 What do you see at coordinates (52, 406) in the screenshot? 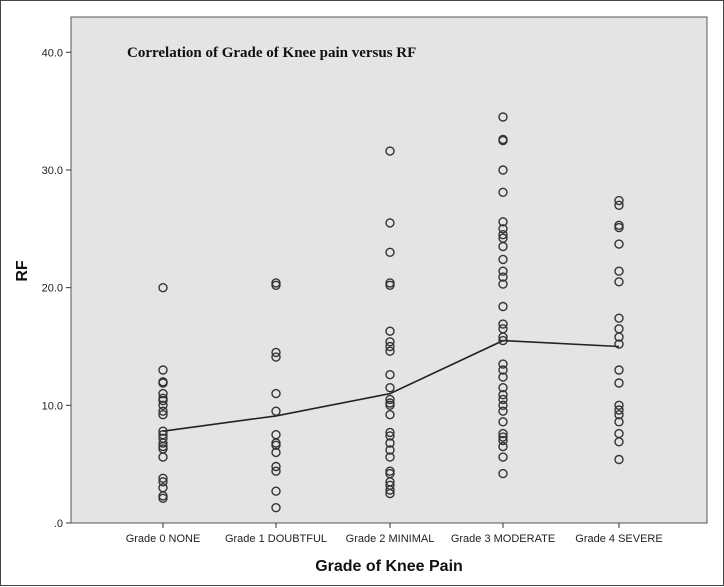
I see `y-tick-label: 10.0` at bounding box center [52, 406].